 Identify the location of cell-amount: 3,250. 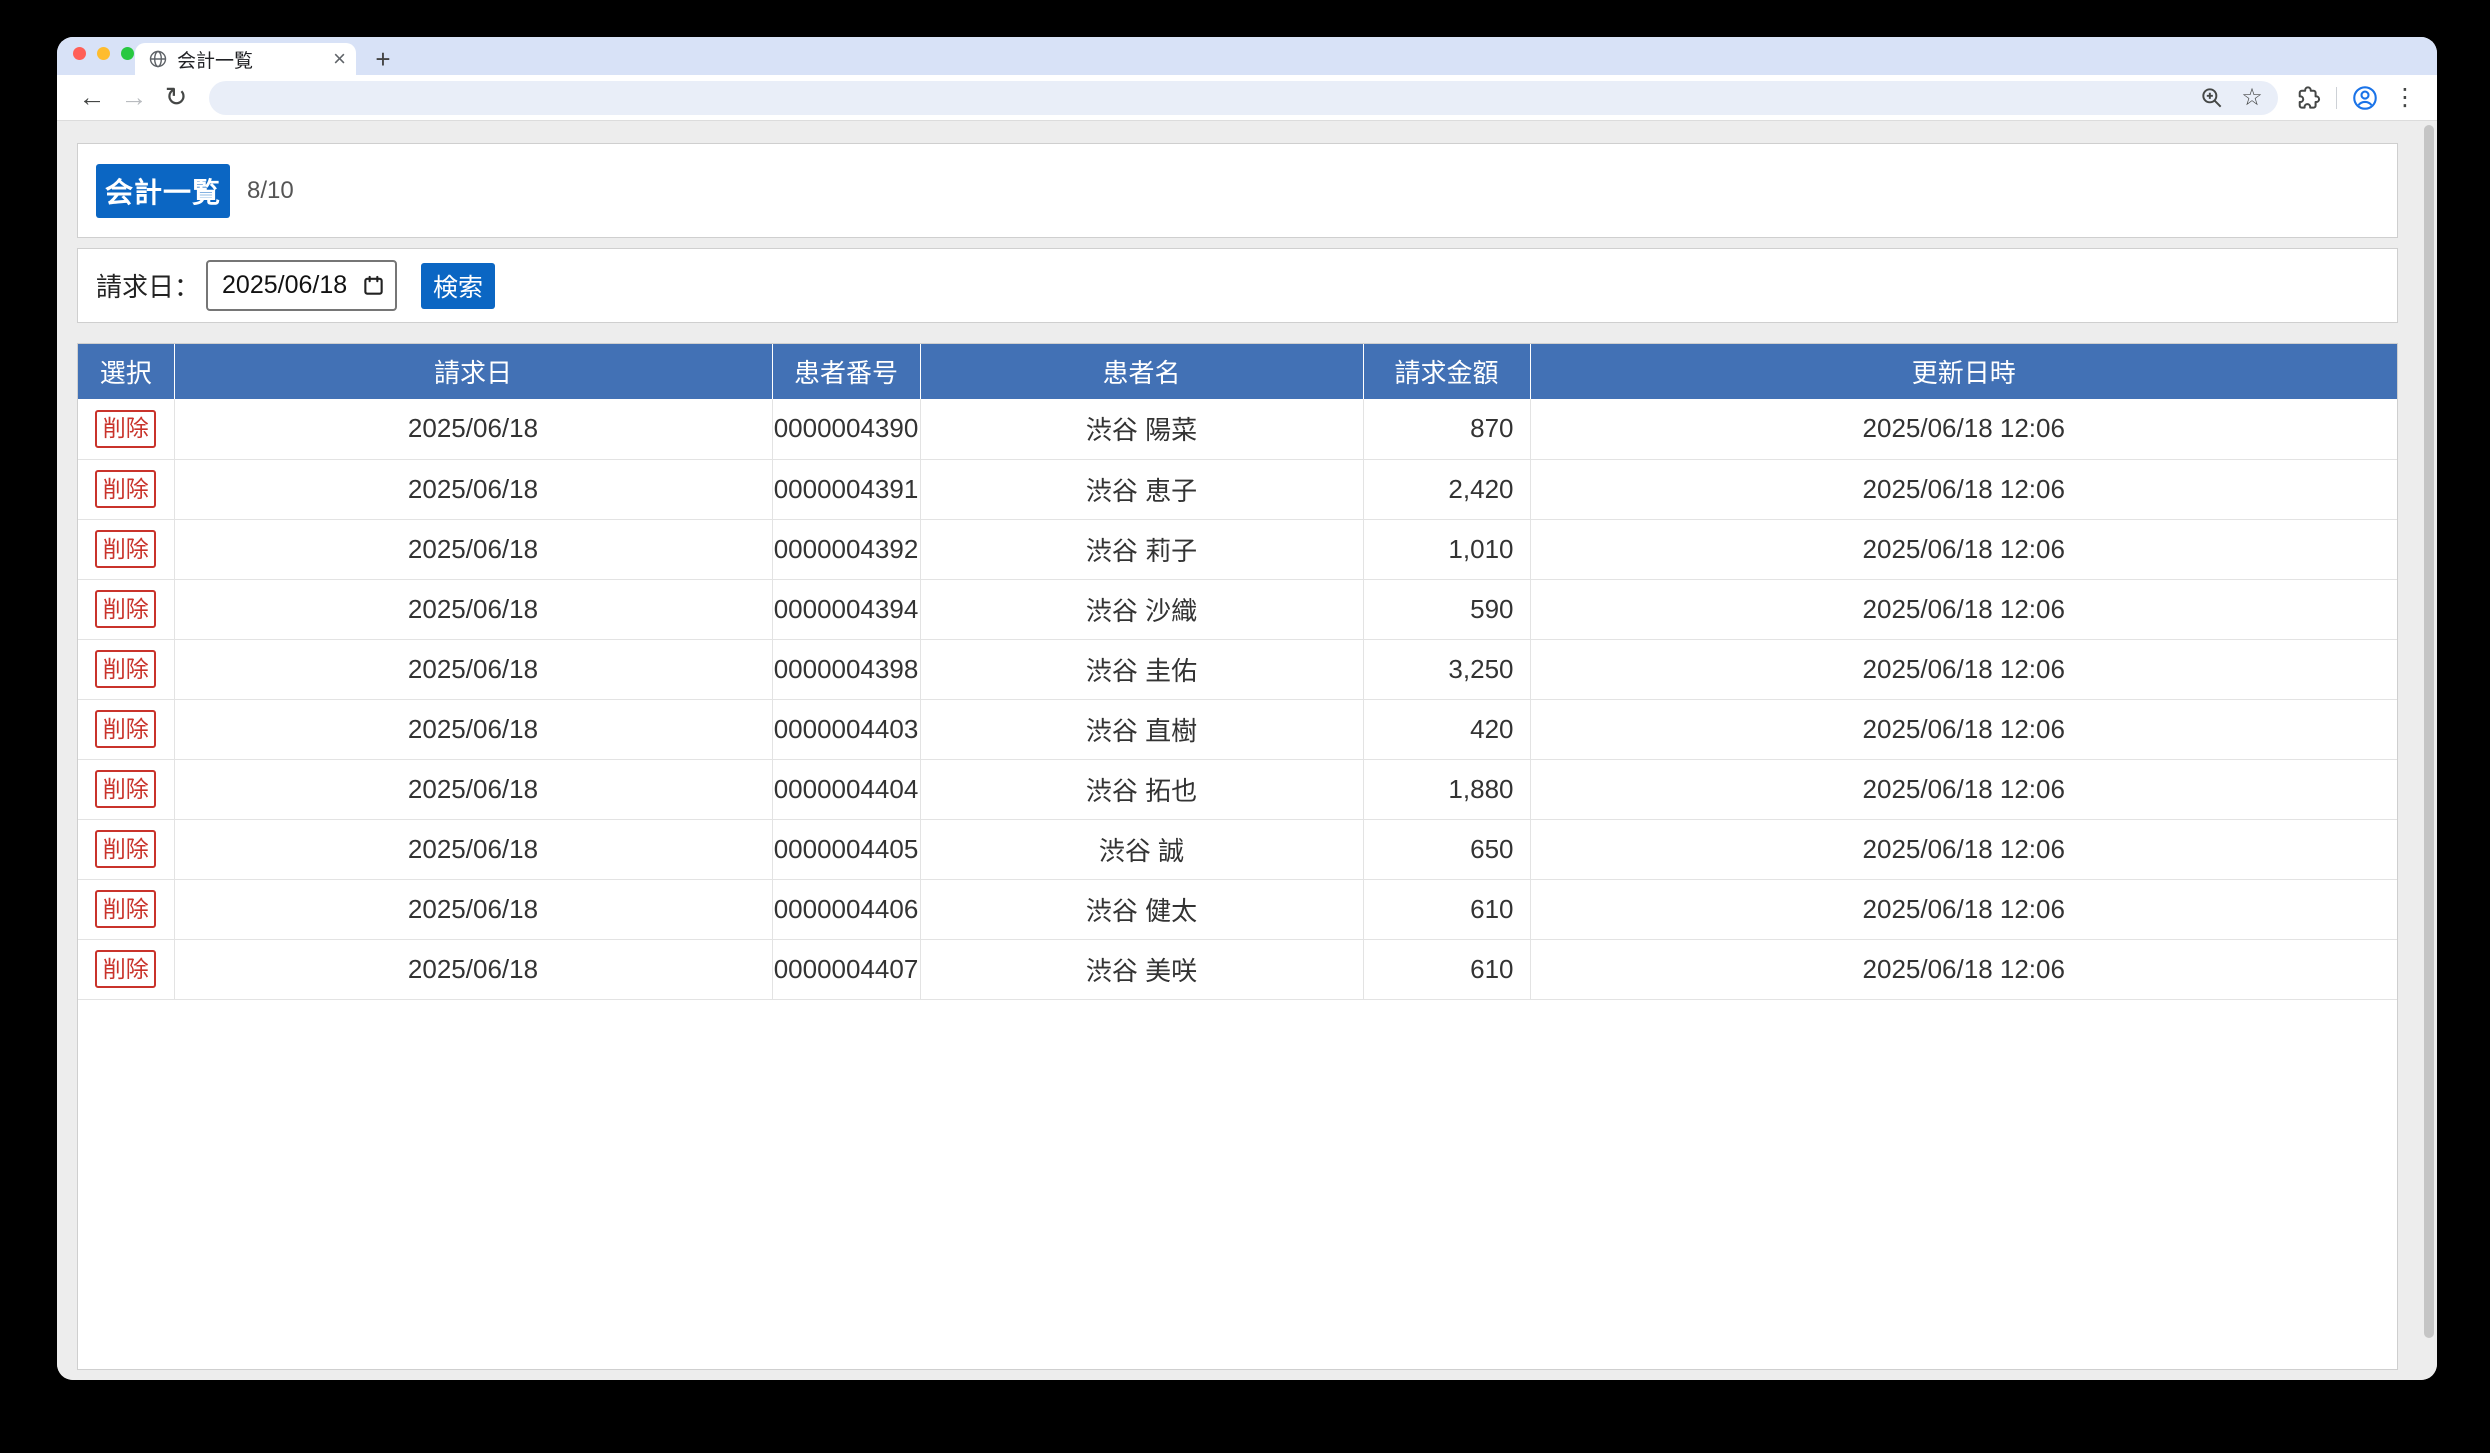
(1446, 669).